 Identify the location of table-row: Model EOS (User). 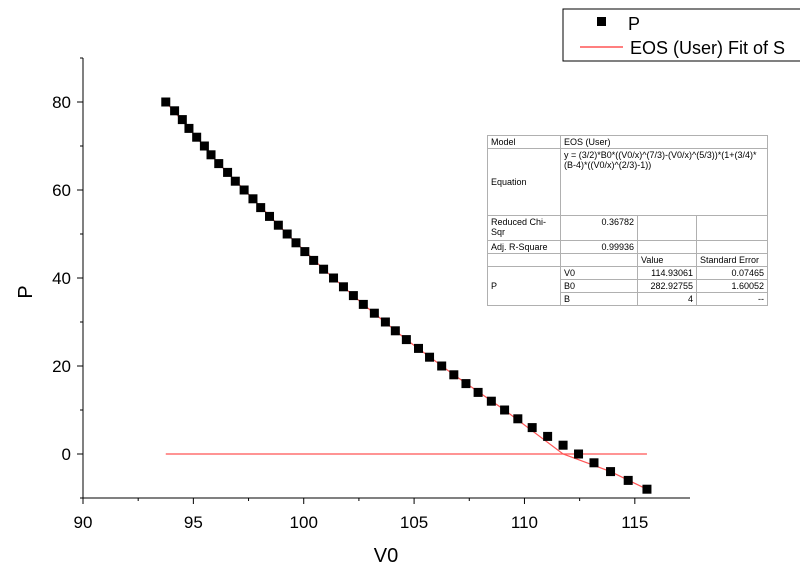
(627, 142).